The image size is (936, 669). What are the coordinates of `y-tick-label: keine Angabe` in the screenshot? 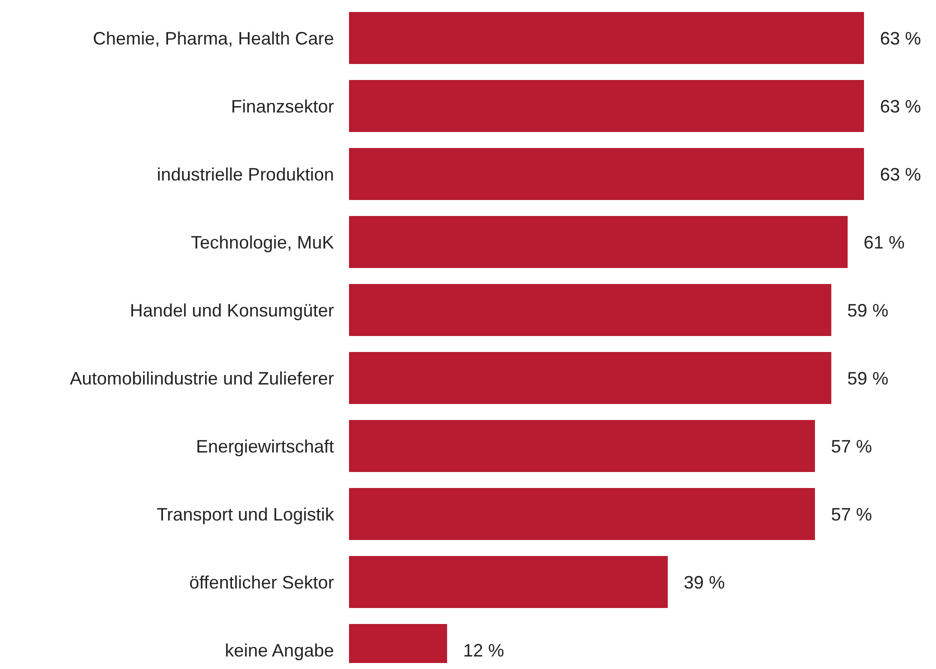 It's located at (279, 650).